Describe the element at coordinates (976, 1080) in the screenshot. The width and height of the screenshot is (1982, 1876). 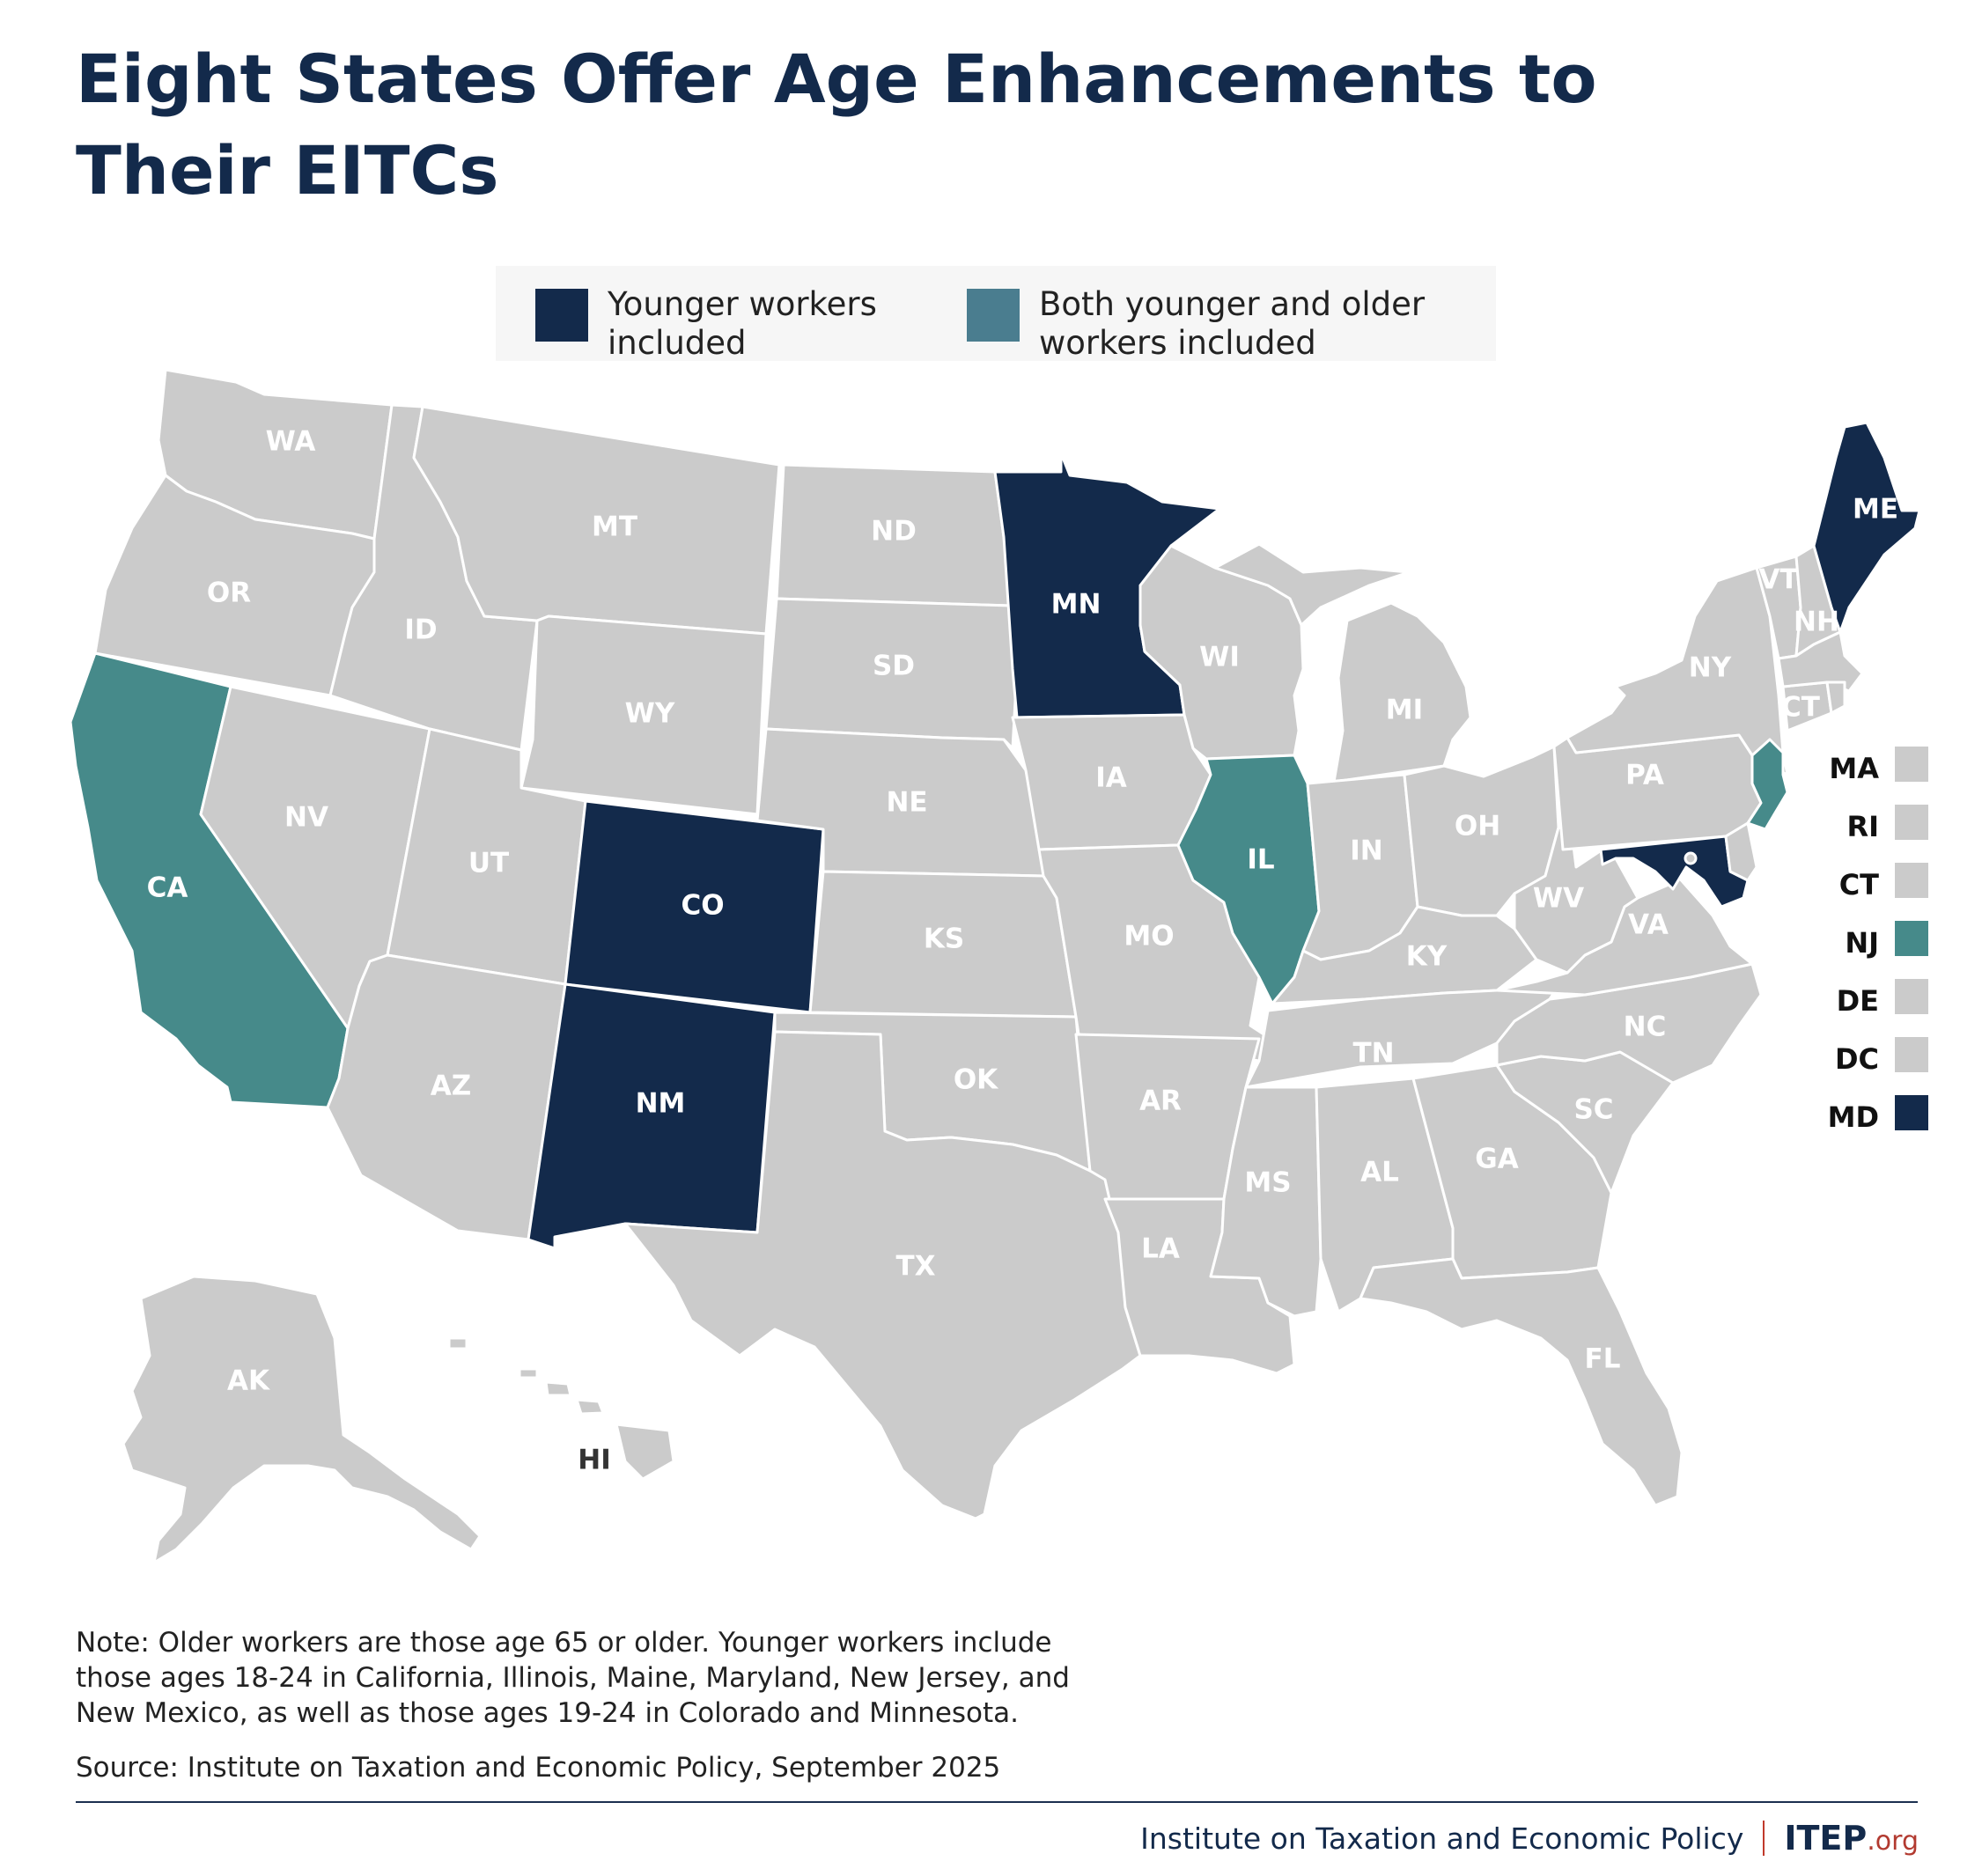
I see `state-label-ok: OK` at that location.